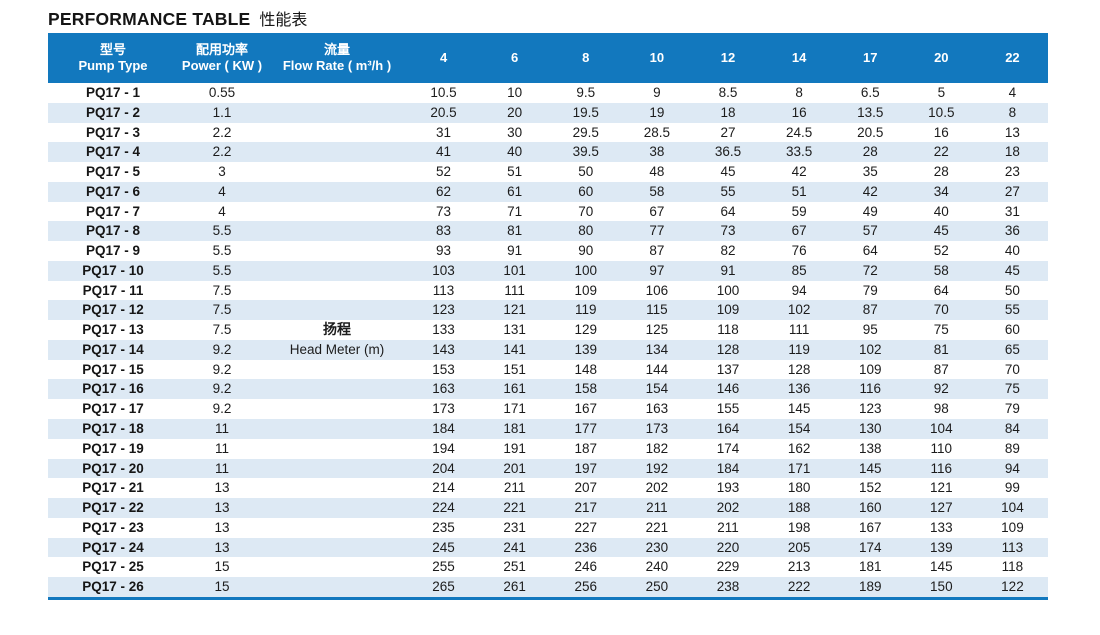 This screenshot has height=635, width=1100. Describe the element at coordinates (113, 65) in the screenshot. I see `col-header-pump-type-en: Pump Type` at that location.